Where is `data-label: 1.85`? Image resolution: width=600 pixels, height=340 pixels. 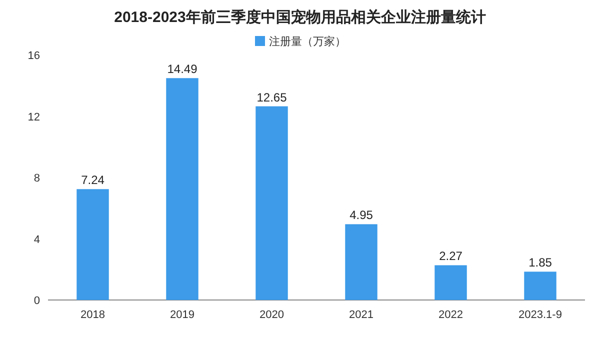 data-label: 1.85 is located at coordinates (540, 263).